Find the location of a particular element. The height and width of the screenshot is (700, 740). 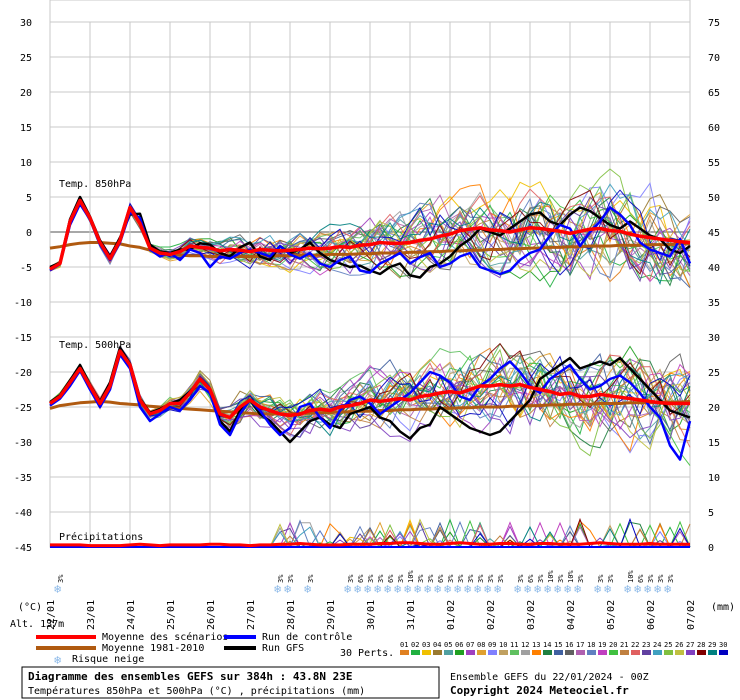

perturbations-label: 30 Perts. is located at coordinates (367, 653).